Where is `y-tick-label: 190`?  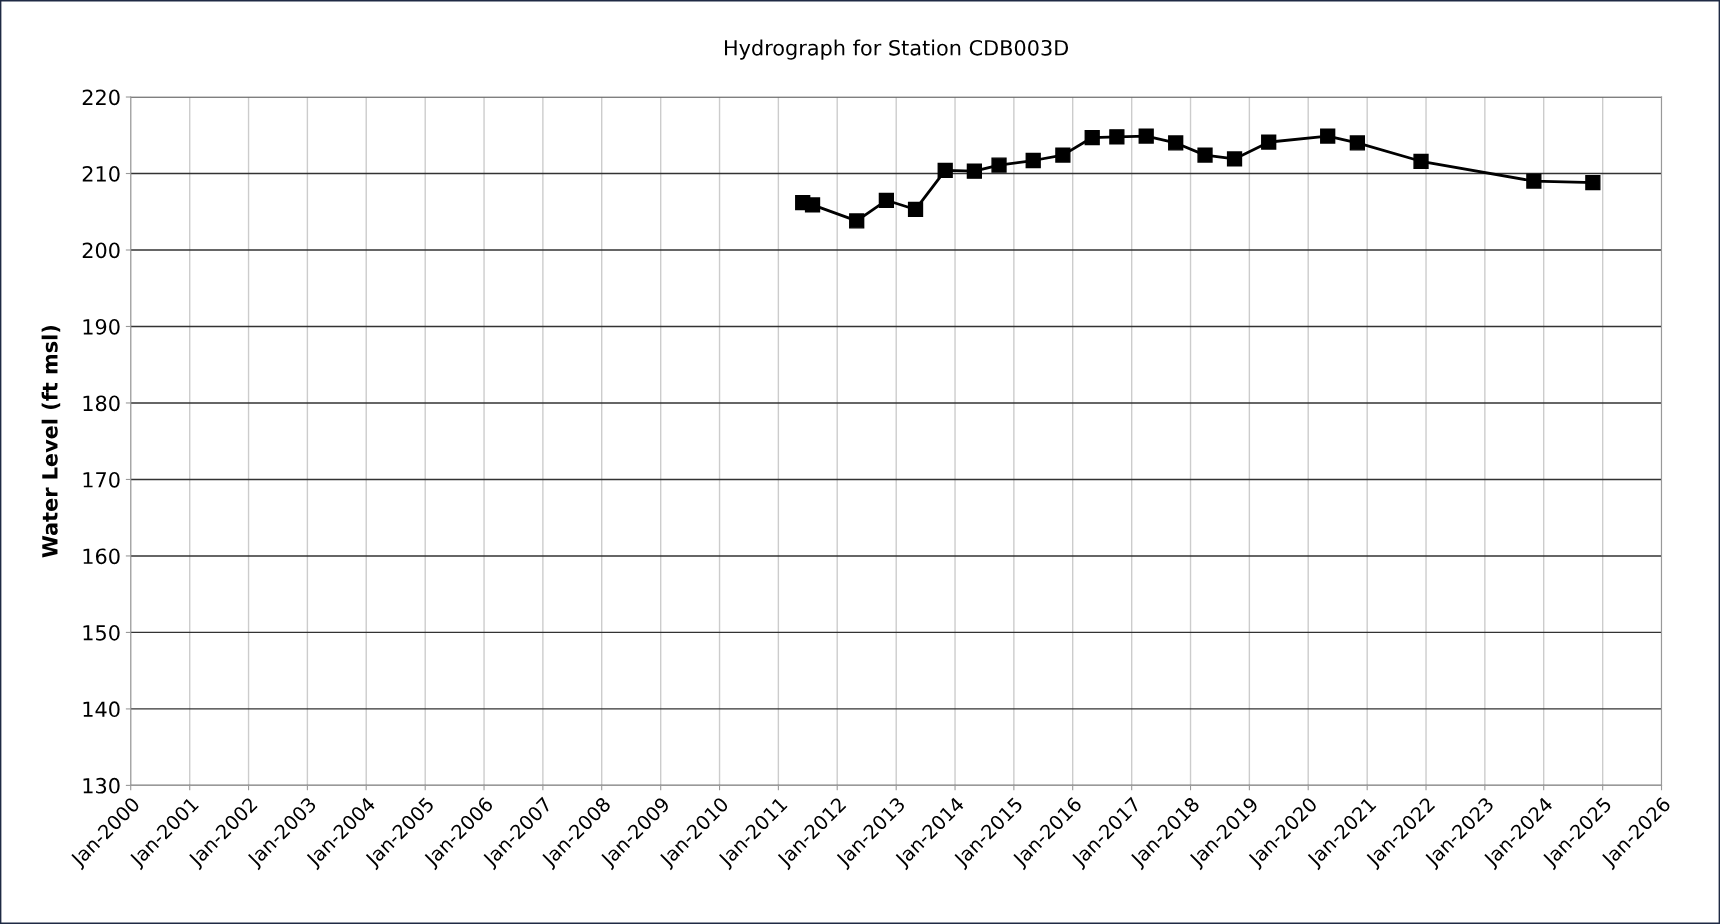
y-tick-label: 190 is located at coordinates (101, 326).